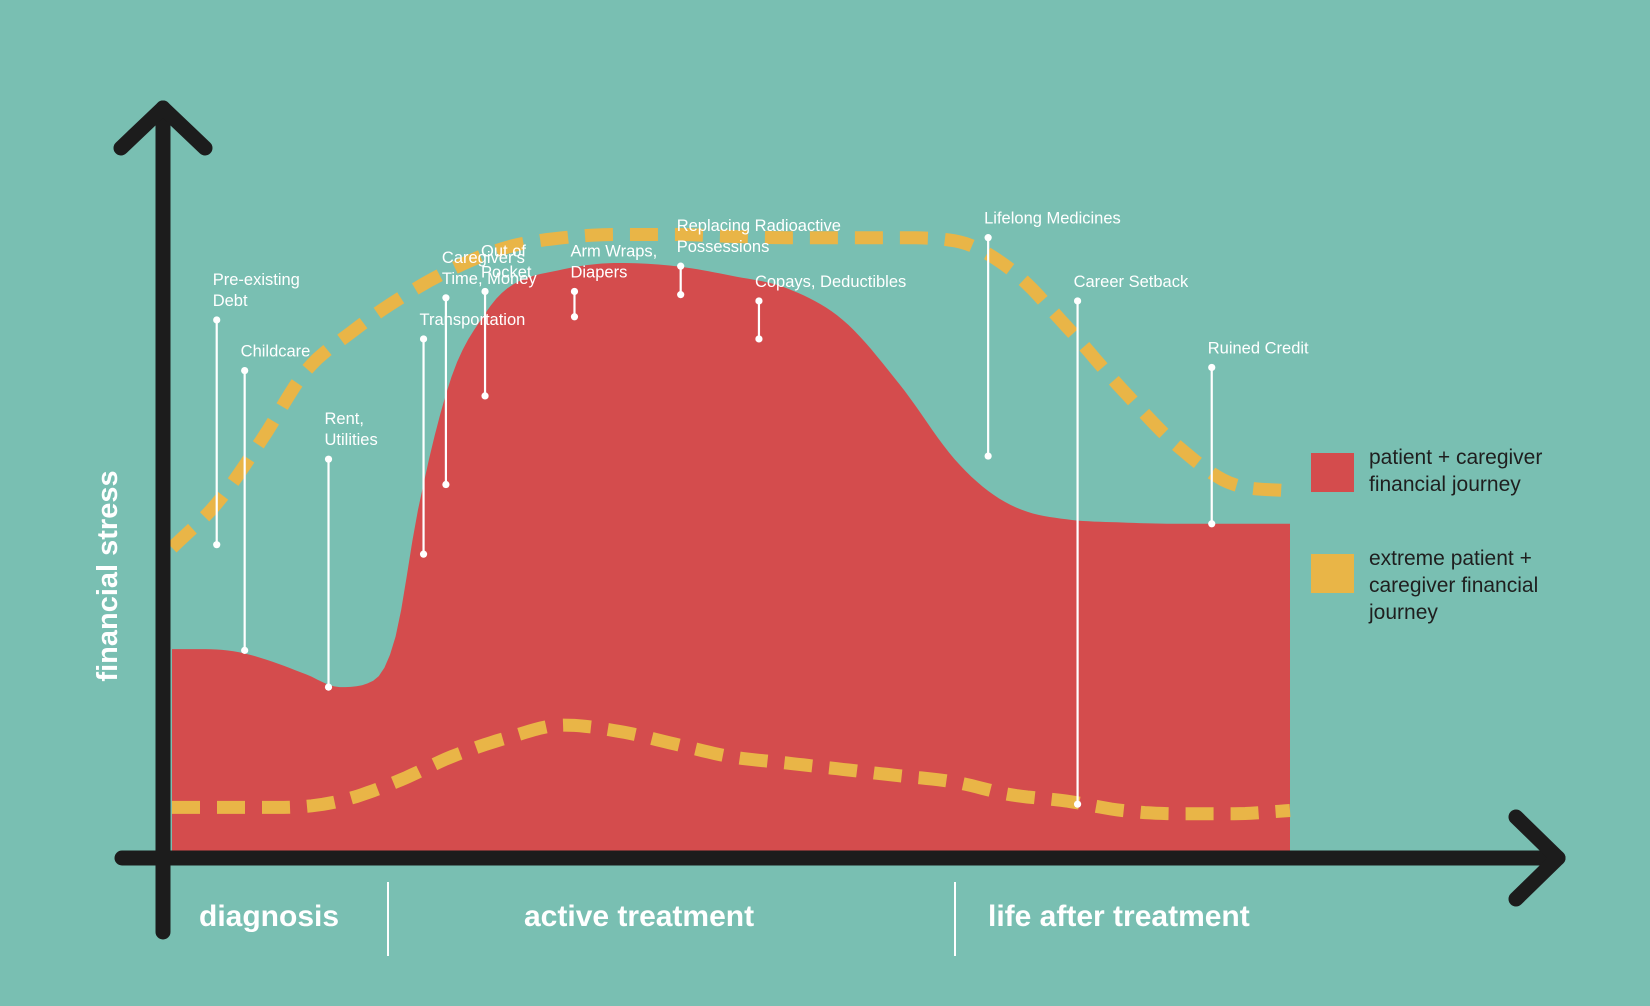 The height and width of the screenshot is (1006, 1650). I want to click on annotation-label: Childcare, so click(276, 352).